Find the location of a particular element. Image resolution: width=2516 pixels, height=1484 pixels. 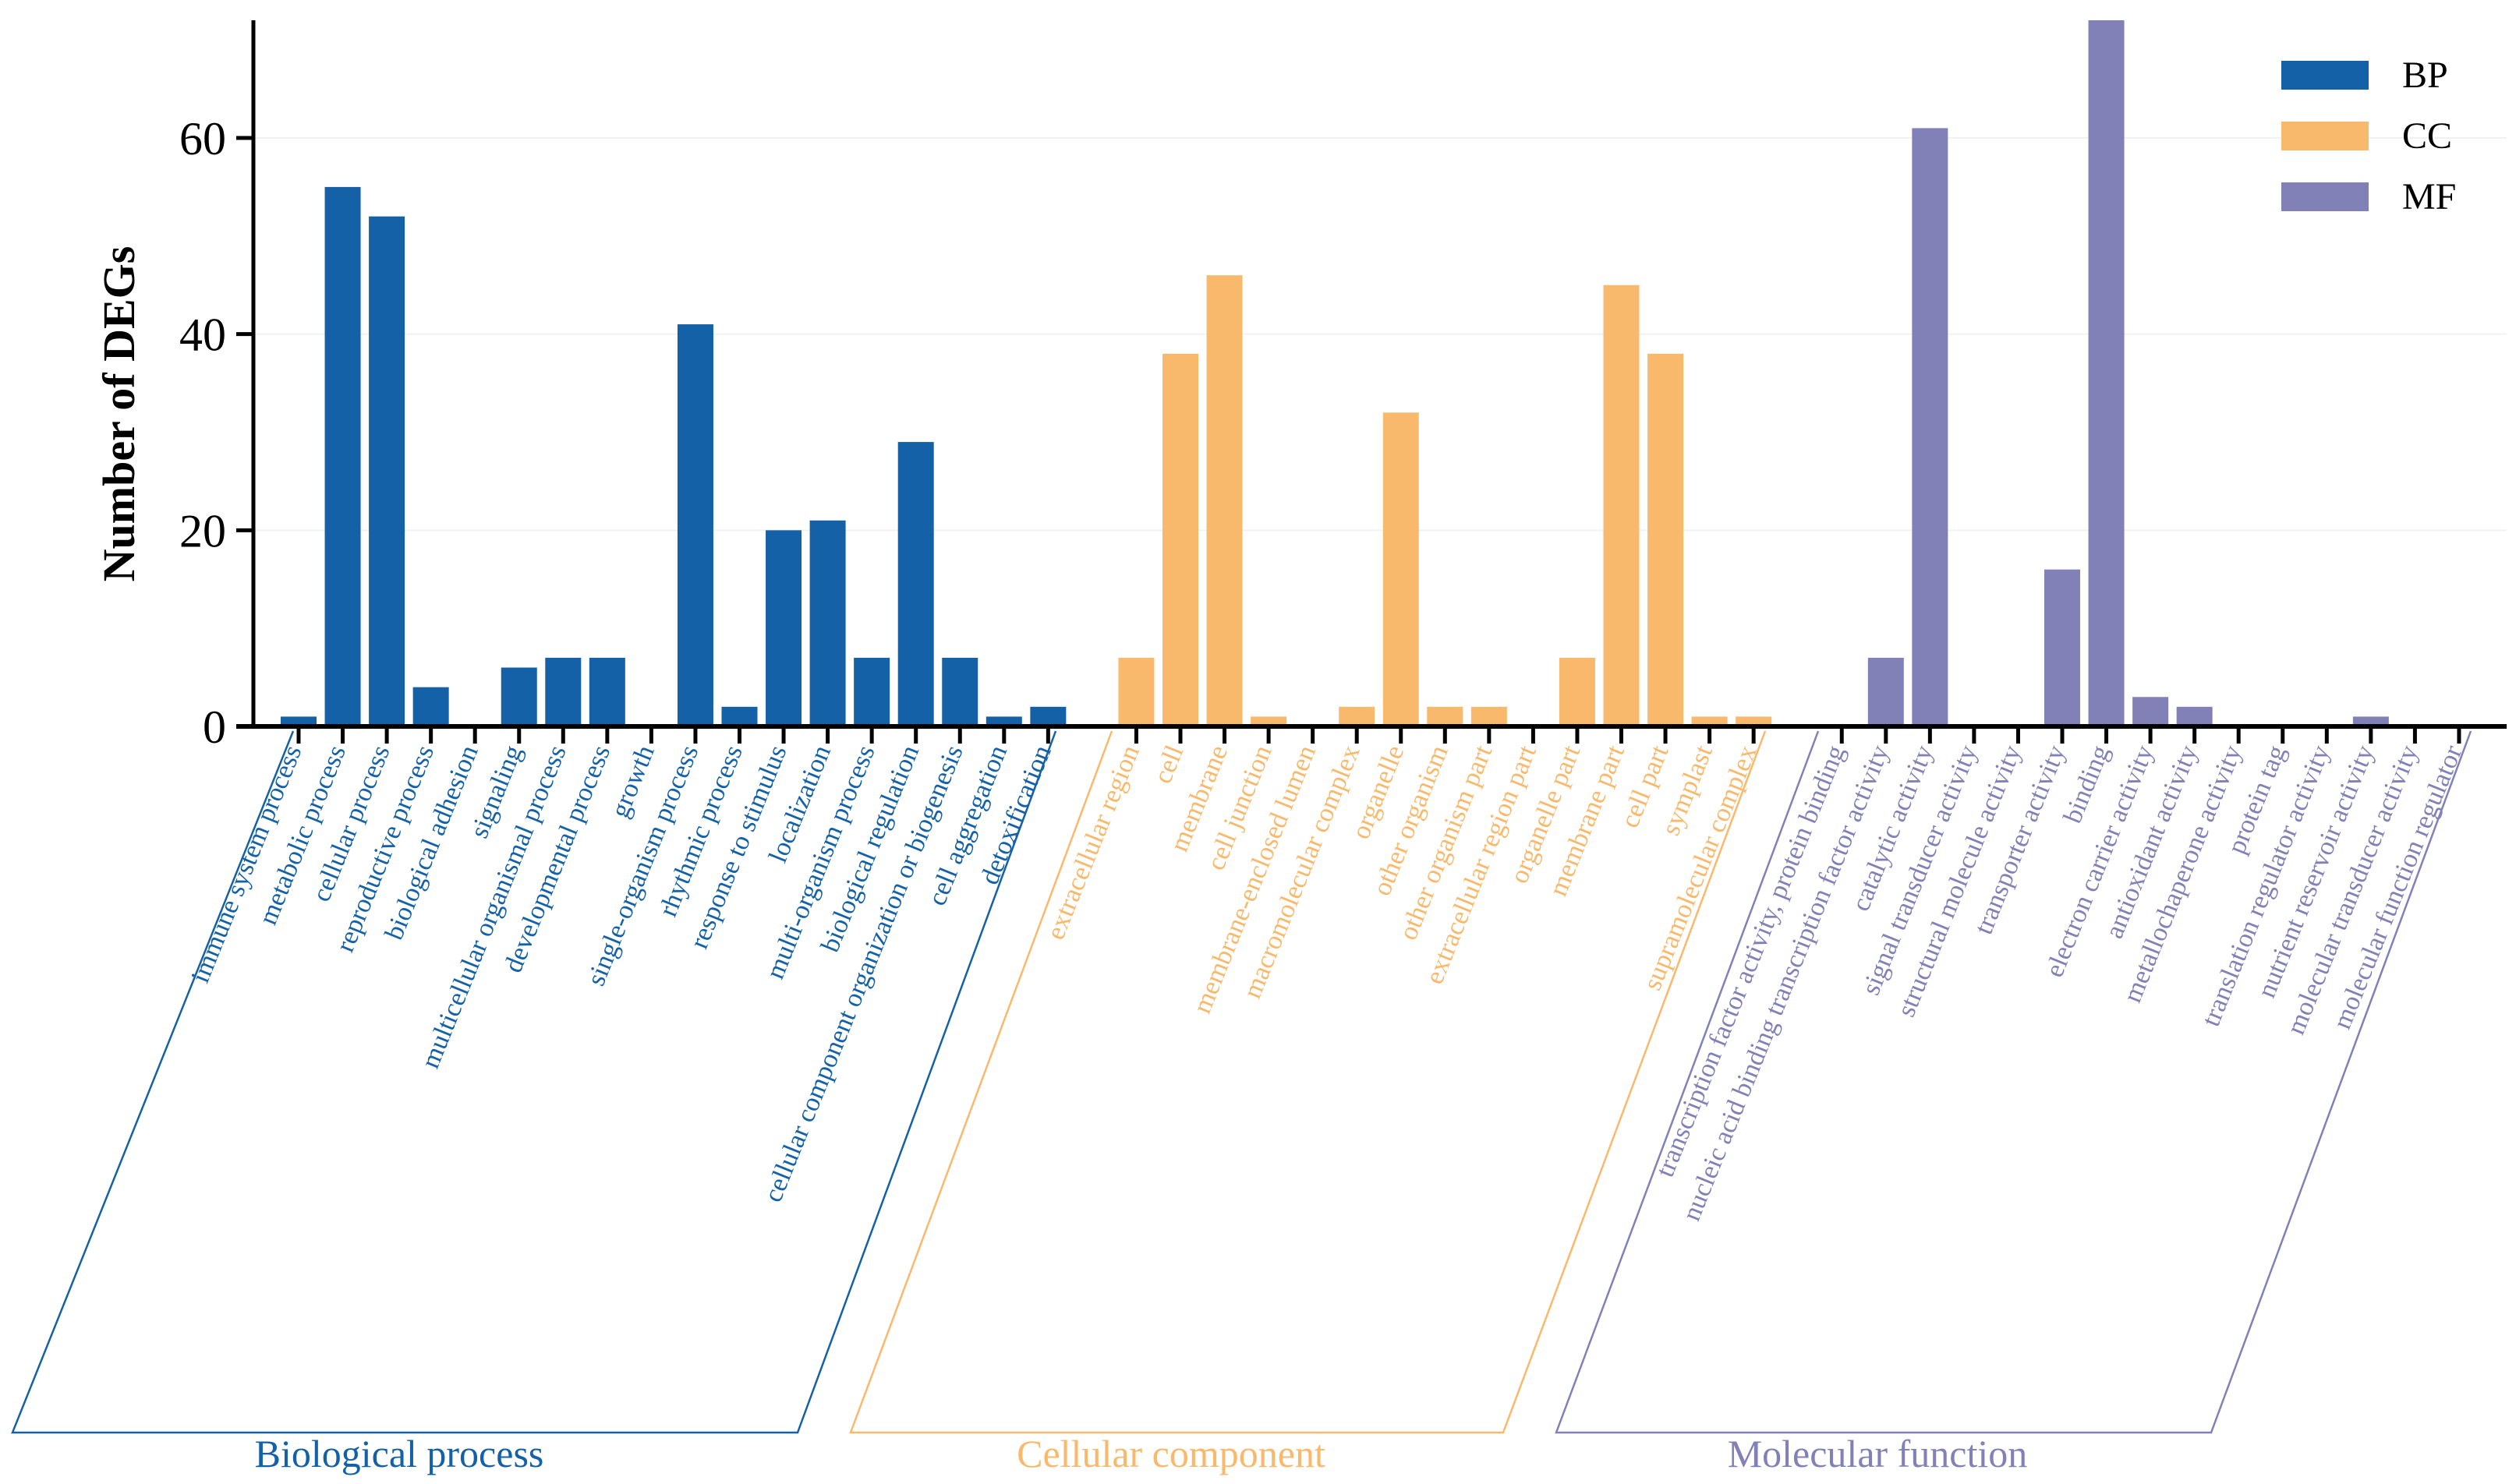

y-tick-label: 0 is located at coordinates (214, 727).